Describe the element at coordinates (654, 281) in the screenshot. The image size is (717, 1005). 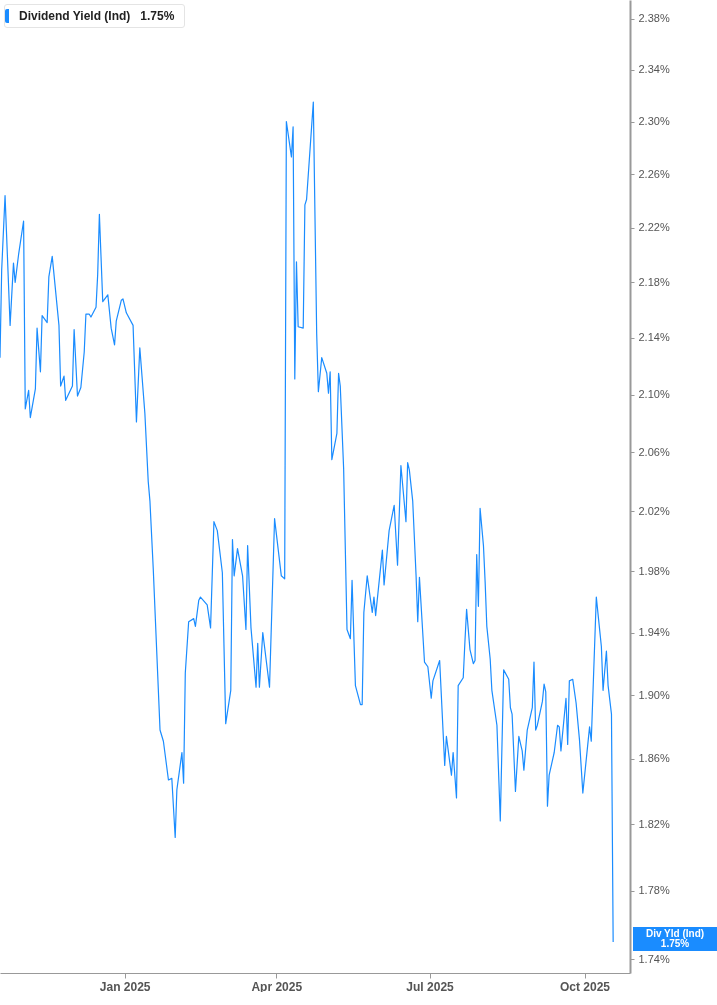
I see `y-tick-label: 2.18%` at that location.